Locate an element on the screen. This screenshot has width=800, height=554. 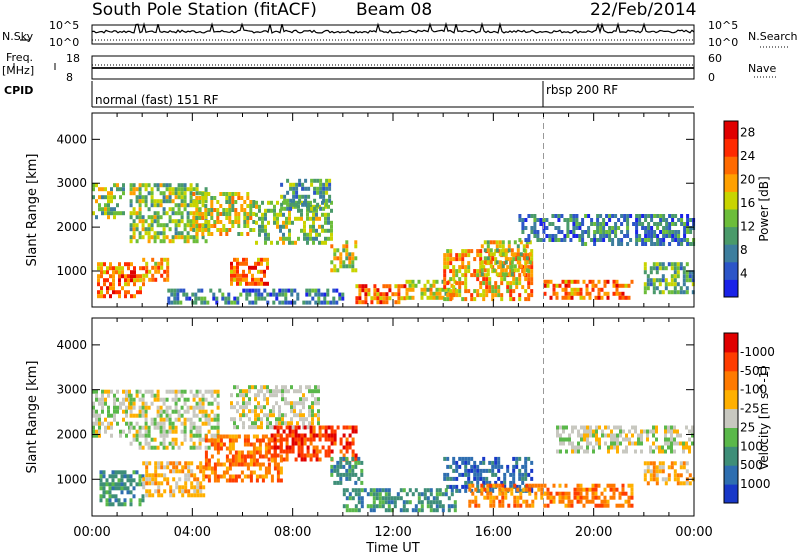
nave-tick-hi: 60 is located at coordinates (715, 58).